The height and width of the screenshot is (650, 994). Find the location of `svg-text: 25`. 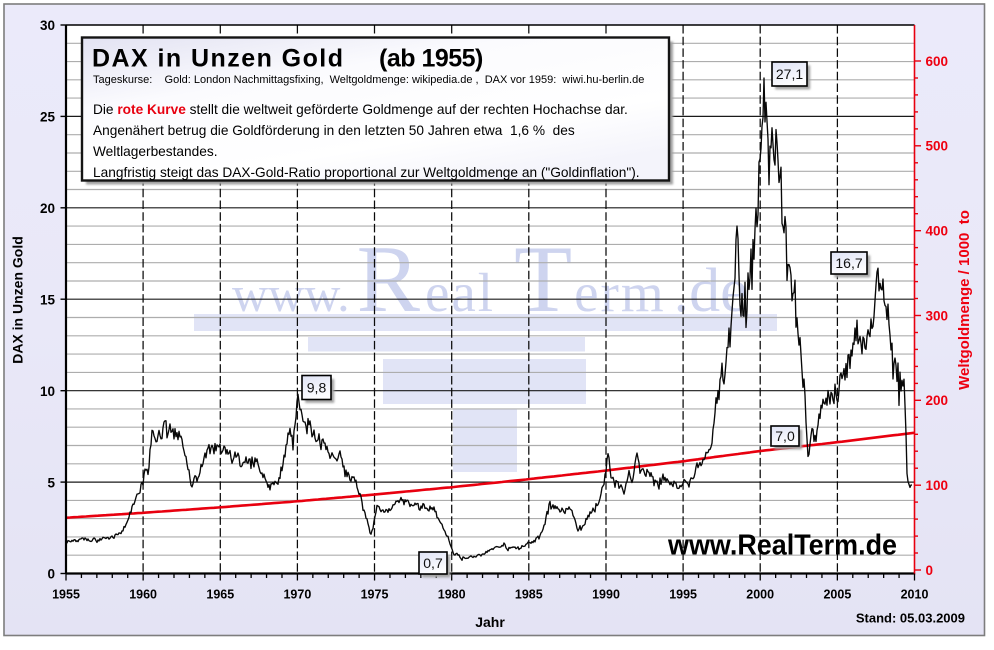

svg-text: 25 is located at coordinates (48, 117).